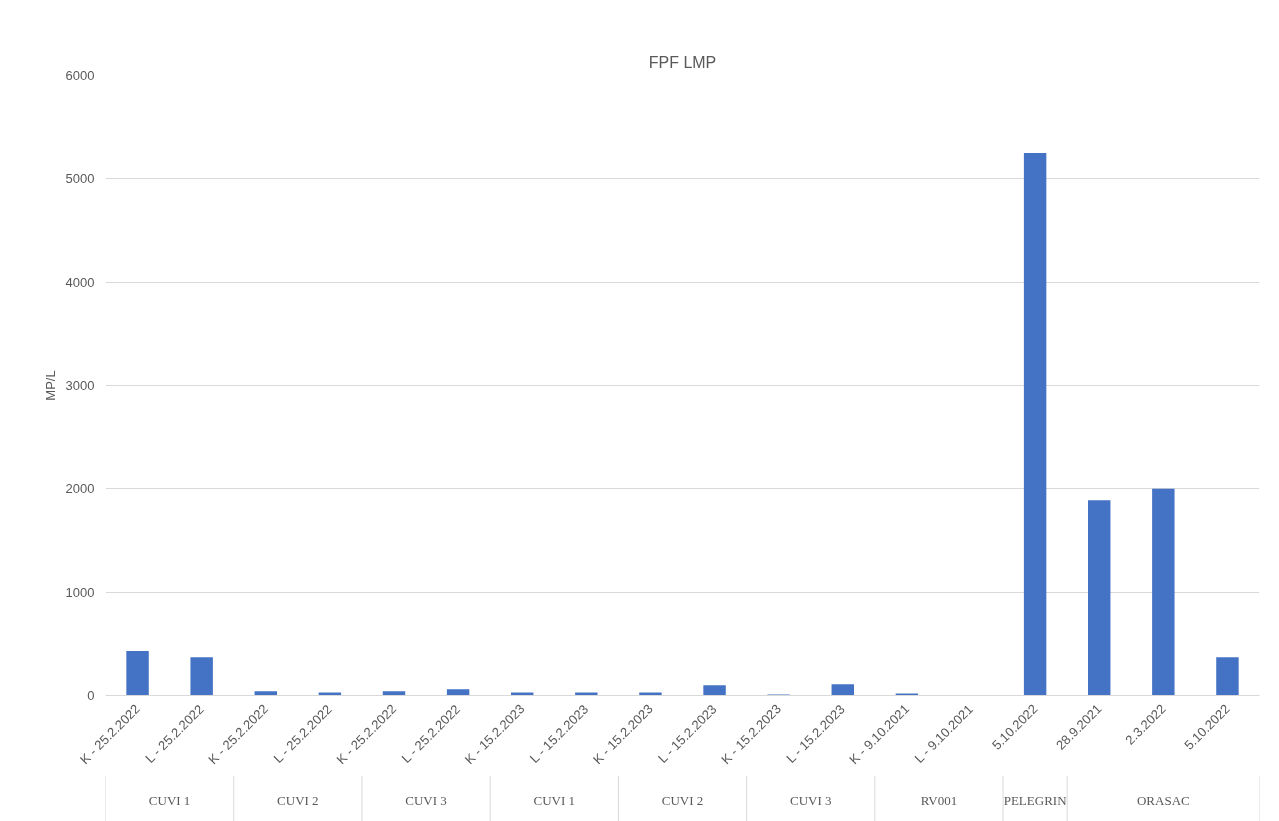 Image resolution: width=1279 pixels, height=821 pixels. Describe the element at coordinates (80, 282) in the screenshot. I see `y-tick-label: 4000` at that location.